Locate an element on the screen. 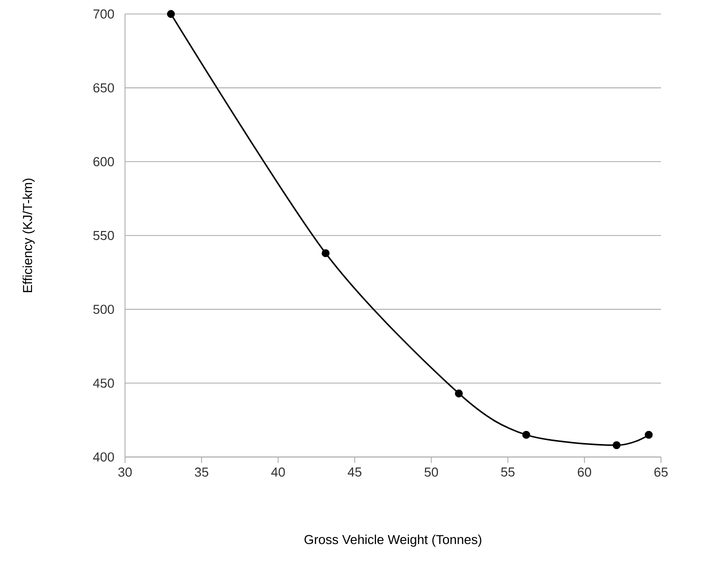  y-tick-label: 600 is located at coordinates (103, 161).